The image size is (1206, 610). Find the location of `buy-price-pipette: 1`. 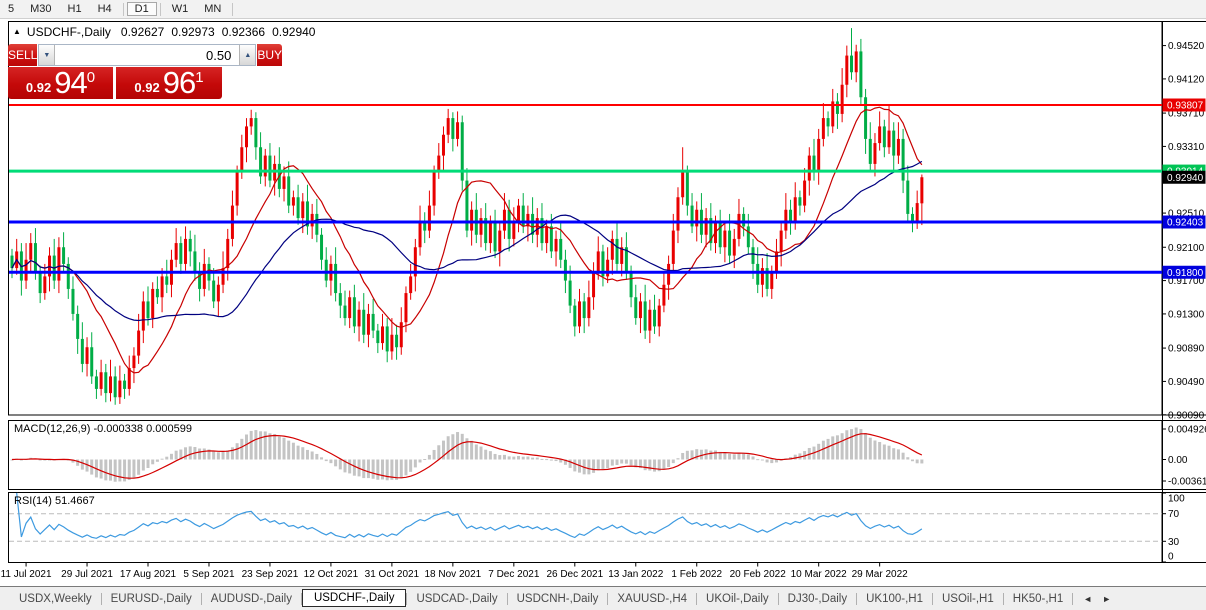

buy-price-pipette: 1 is located at coordinates (199, 77).